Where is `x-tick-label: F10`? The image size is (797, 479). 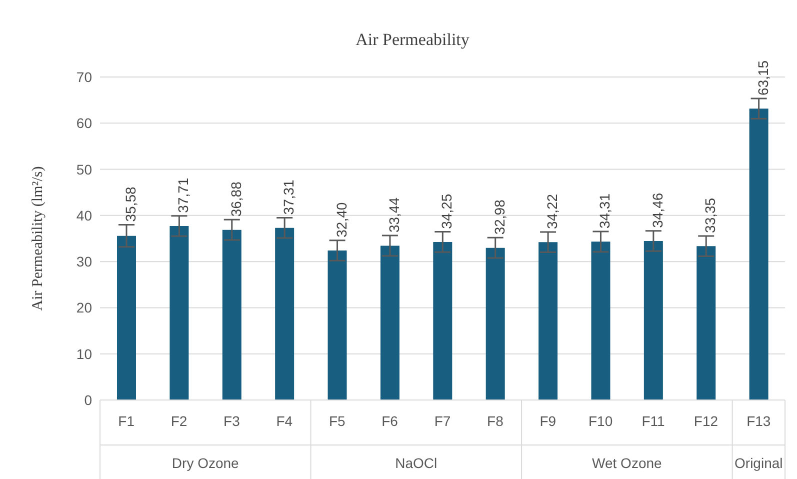 x-tick-label: F10 is located at coordinates (600, 421).